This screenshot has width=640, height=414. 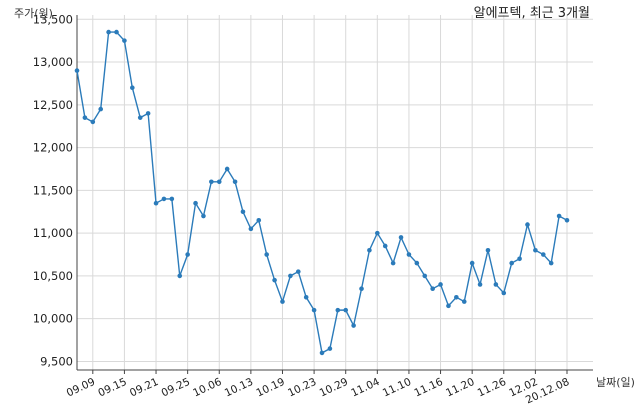 I want to click on y-tick-label: 11,000, so click(x=53, y=233).